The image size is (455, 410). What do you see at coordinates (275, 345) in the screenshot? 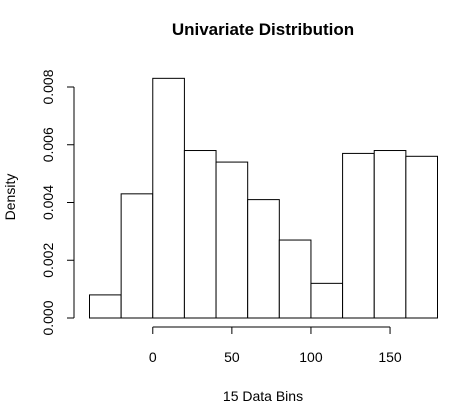
I see `x-axis: 0 50 100 150` at bounding box center [275, 345].